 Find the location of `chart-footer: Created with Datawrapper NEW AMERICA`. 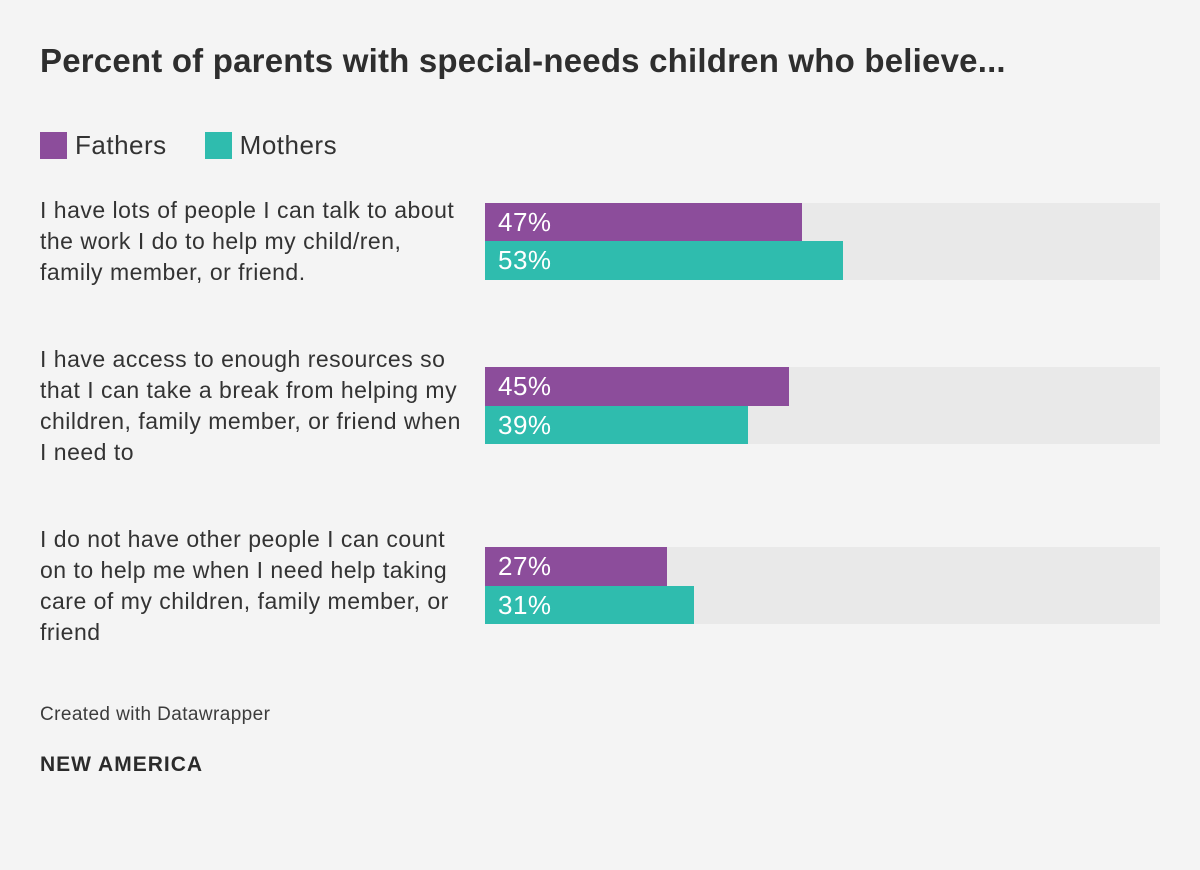

chart-footer: Created with Datawrapper NEW AMERICA is located at coordinates (600, 740).